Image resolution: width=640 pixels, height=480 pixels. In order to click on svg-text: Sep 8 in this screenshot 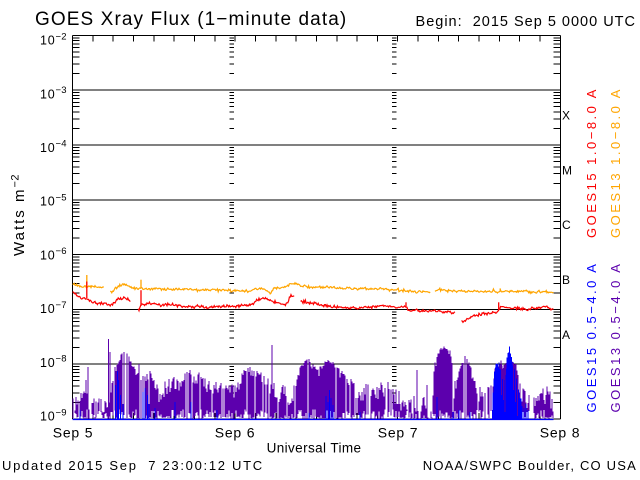, I will do `click(560, 433)`.